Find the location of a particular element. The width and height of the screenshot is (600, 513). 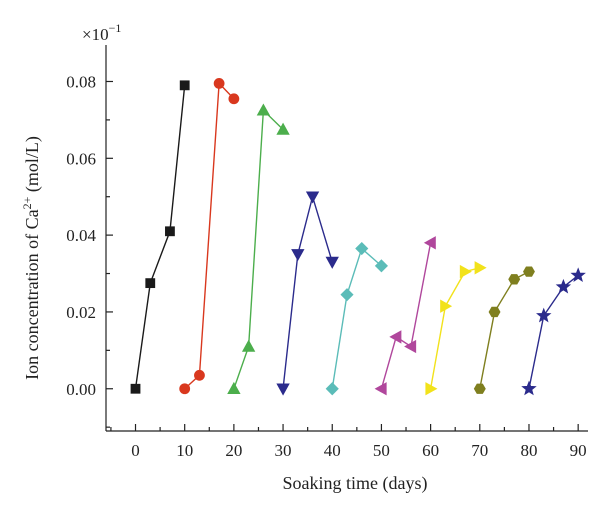

x-tick-label: 70 is located at coordinates (479, 450).